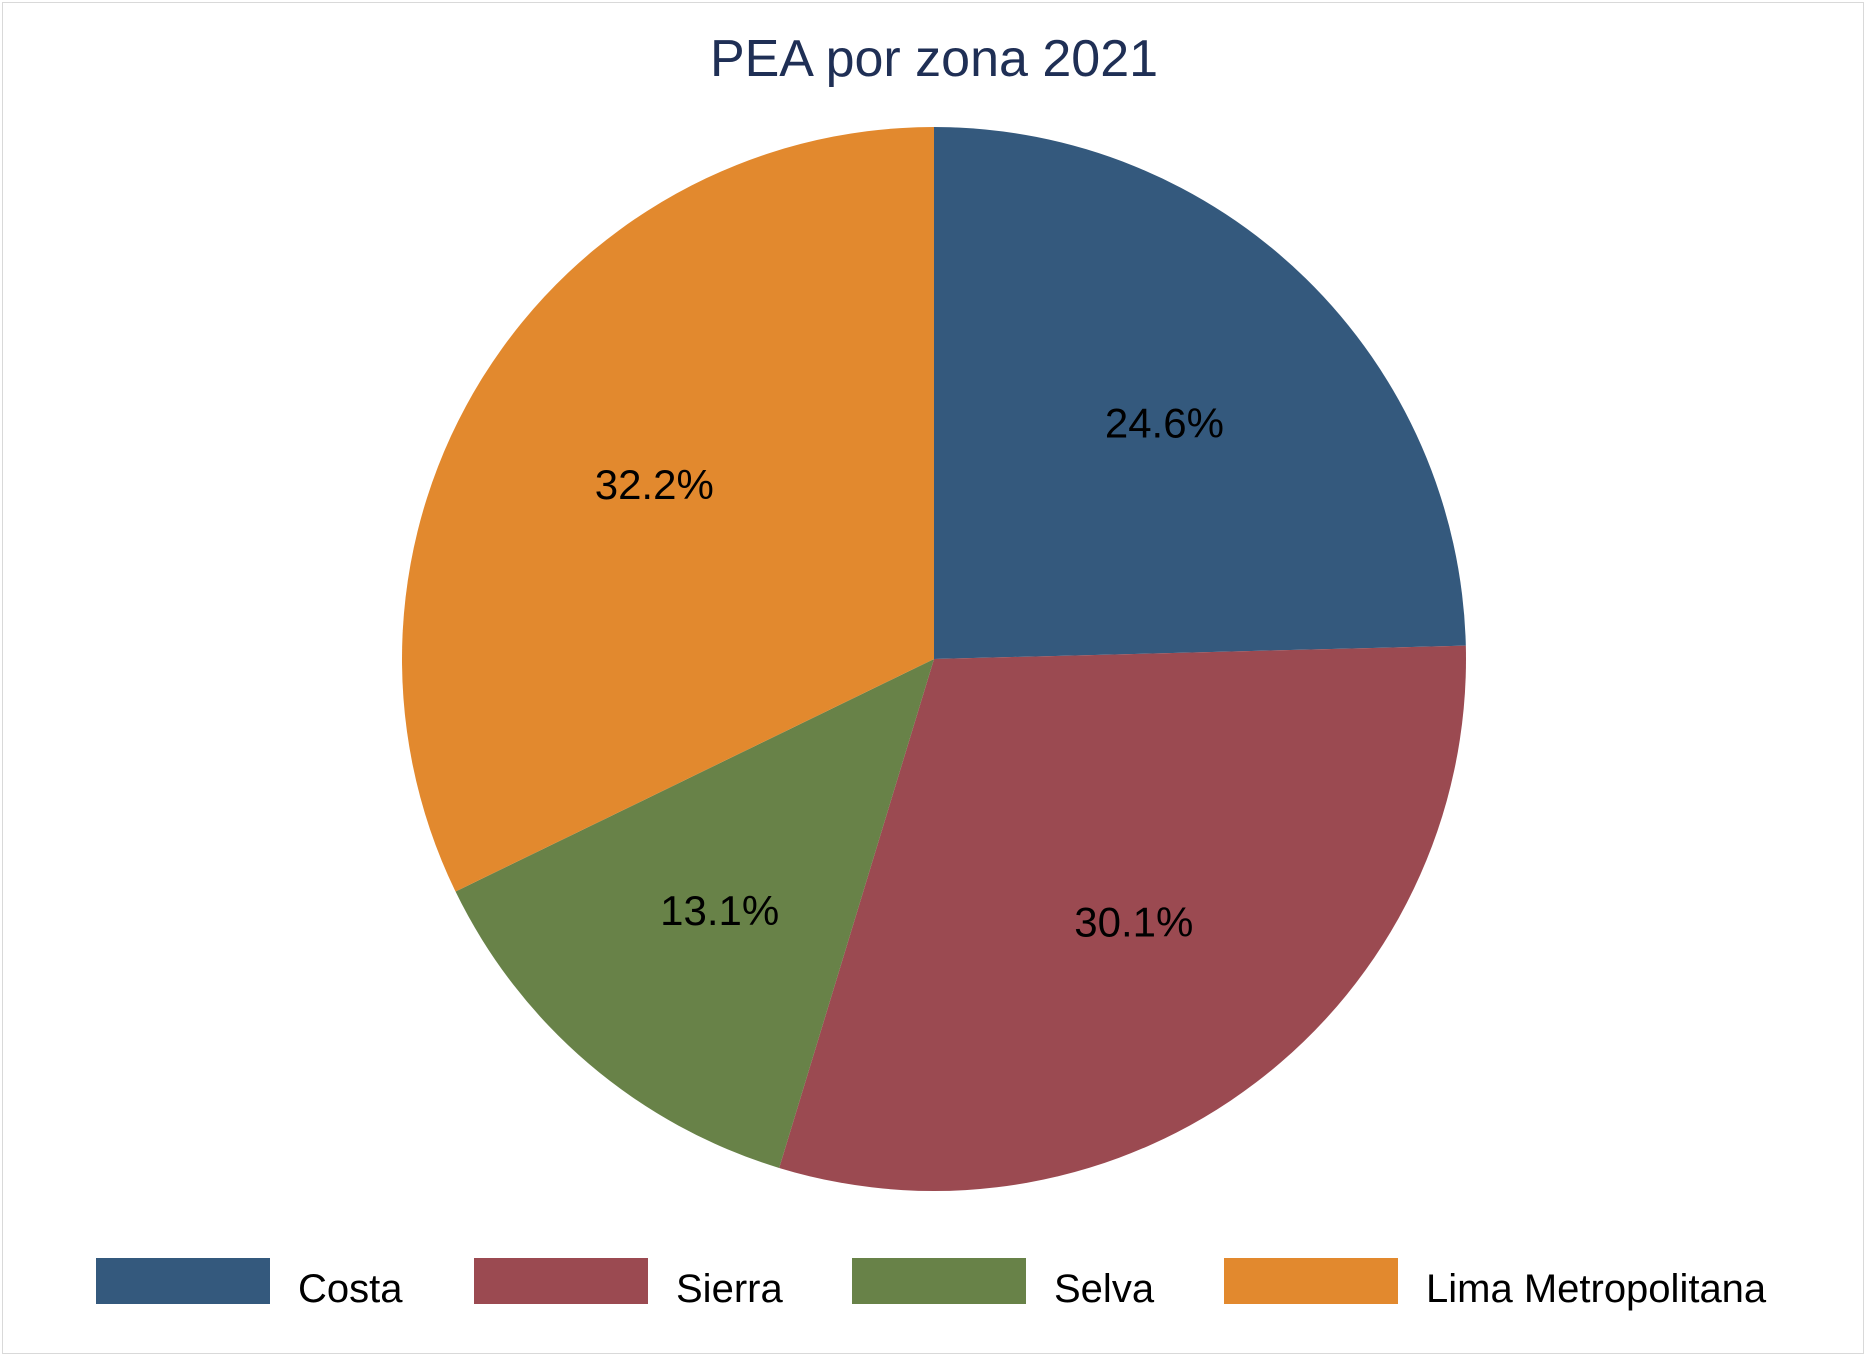  I want to click on slice-label-selva: 13.1%, so click(719, 910).